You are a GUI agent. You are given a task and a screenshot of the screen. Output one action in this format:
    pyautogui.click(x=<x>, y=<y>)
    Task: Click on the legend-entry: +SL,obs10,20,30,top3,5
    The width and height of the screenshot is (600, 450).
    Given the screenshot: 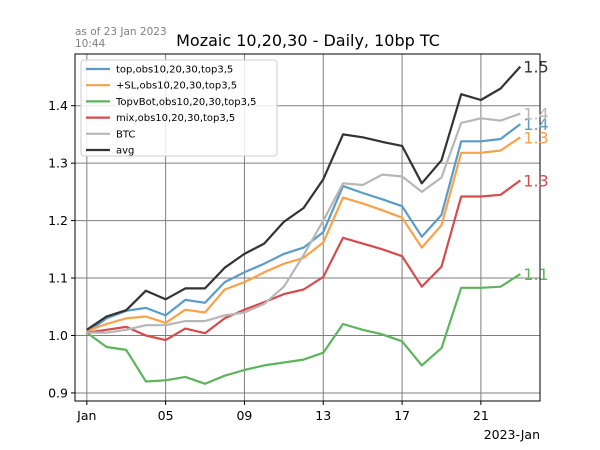 What is the action you would take?
    pyautogui.click(x=176, y=86)
    